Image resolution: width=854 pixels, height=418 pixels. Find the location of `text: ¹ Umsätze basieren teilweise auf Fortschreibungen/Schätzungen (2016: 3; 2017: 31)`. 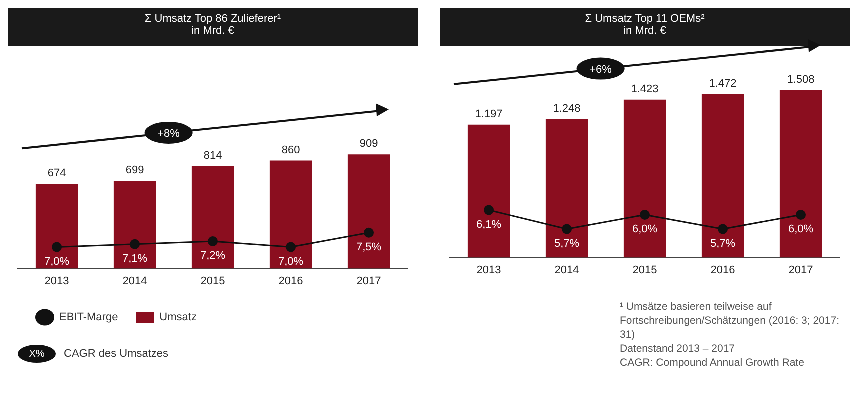

text: ¹ Umsätze basieren teilweise auf Fortschreibungen/Schätzungen (2016: 3; 2017: 31) is located at coordinates (730, 321).